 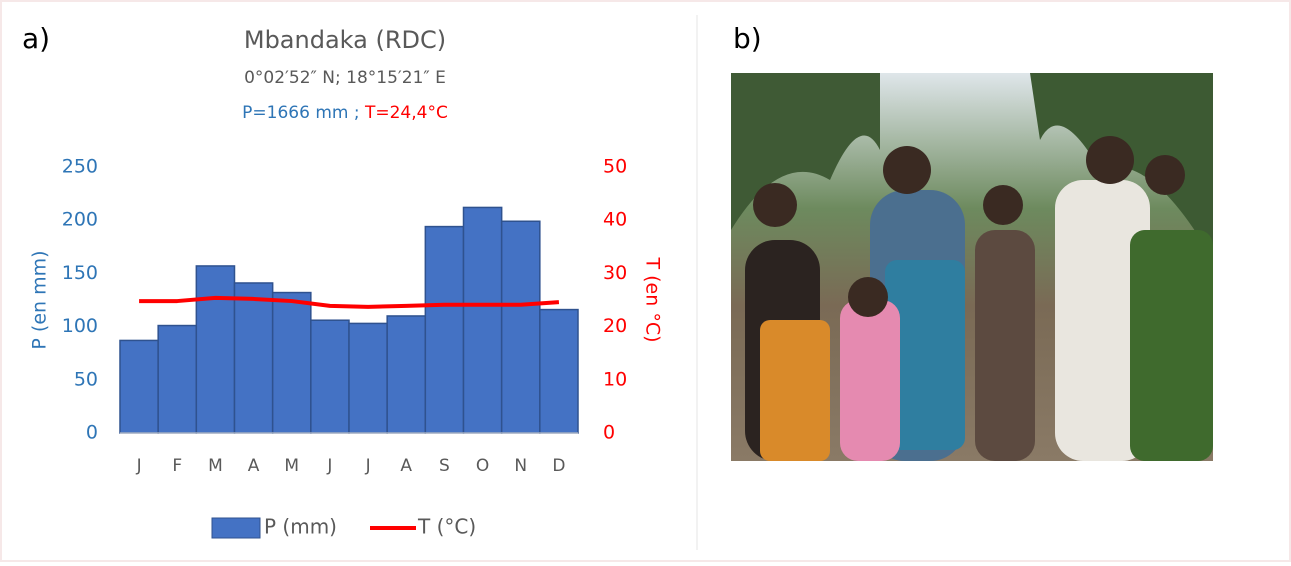 What do you see at coordinates (747, 38) in the screenshot?
I see `panel-label: b)` at bounding box center [747, 38].